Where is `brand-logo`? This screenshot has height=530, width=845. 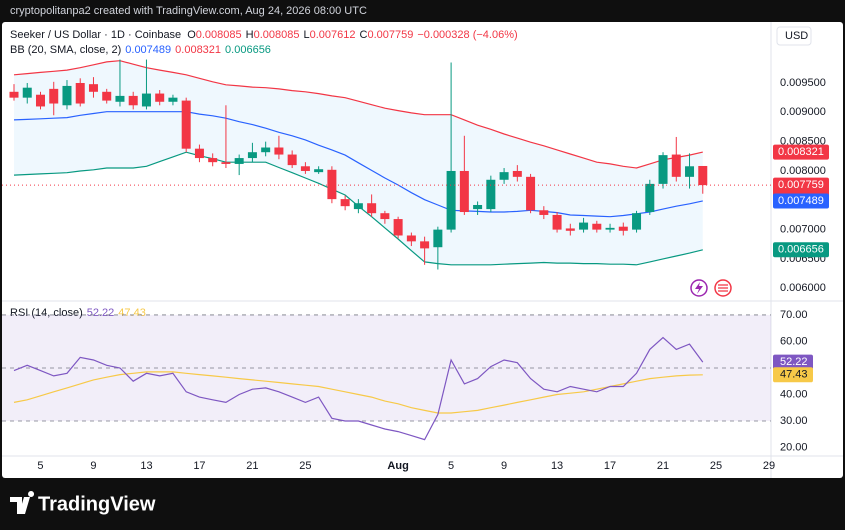
brand-logo is located at coordinates (22, 502).